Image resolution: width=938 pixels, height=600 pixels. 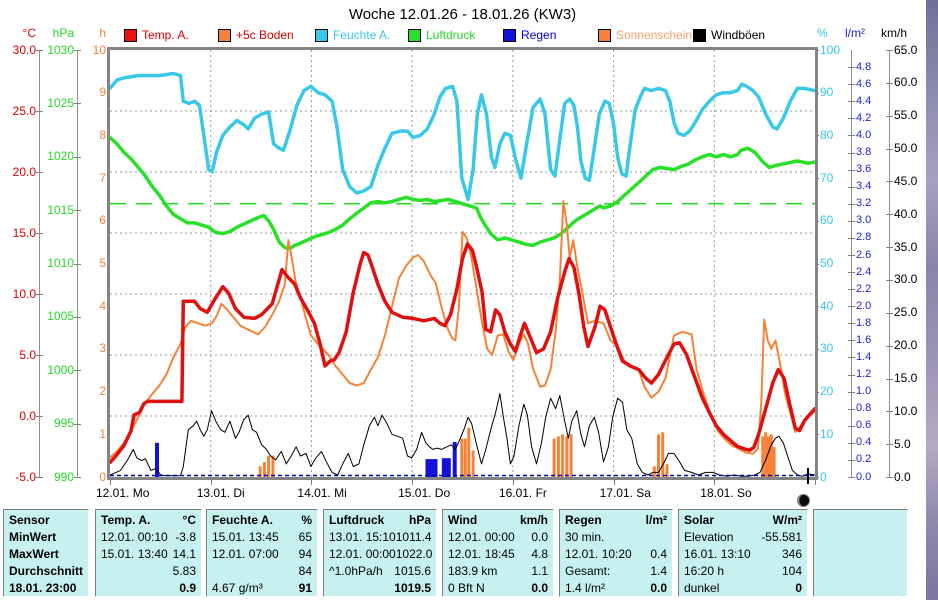 I want to click on table-cell-value: 0.0, so click(x=539, y=537).